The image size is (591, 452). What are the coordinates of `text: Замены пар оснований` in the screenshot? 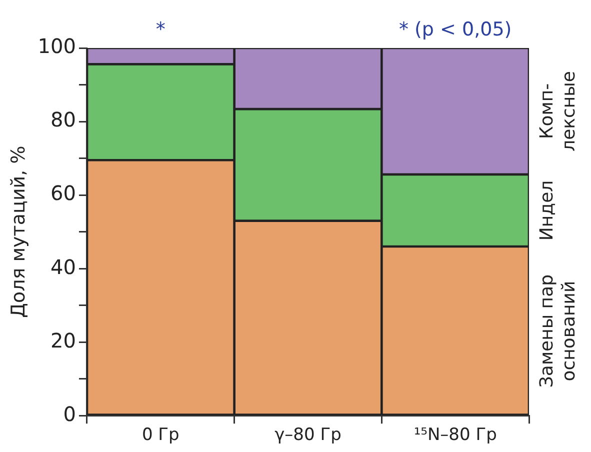 It's located at (558, 331).